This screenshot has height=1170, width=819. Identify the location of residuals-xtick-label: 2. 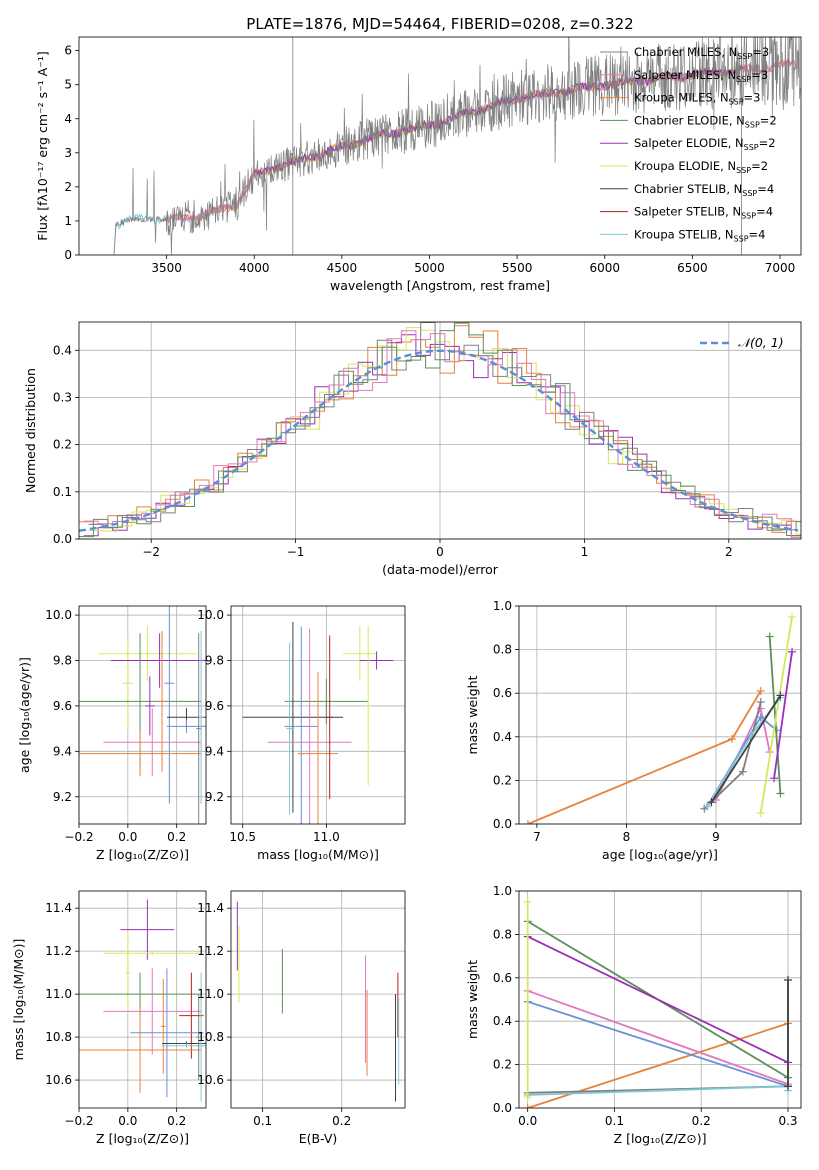
(729, 552).